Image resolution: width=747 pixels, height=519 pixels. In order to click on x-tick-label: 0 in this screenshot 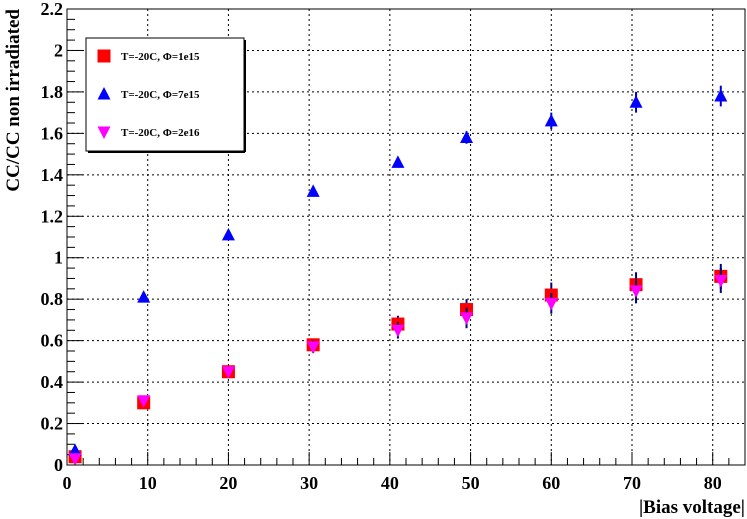, I will do `click(67, 483)`.